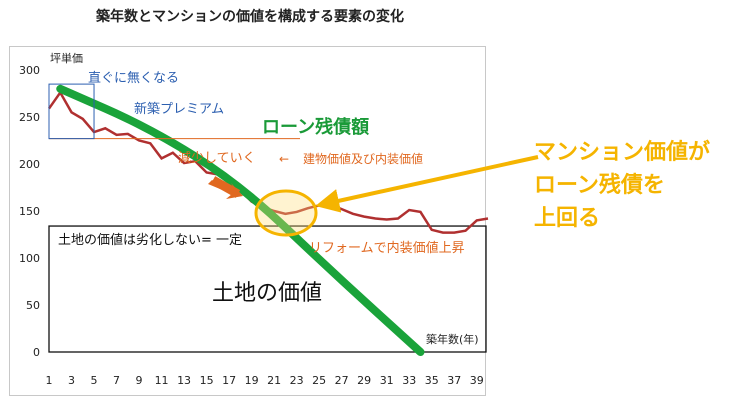 Image resolution: width=737 pixels, height=410 pixels. Describe the element at coordinates (133, 78) in the screenshot. I see `premium-drop-label: 直ぐに無くなる` at that location.